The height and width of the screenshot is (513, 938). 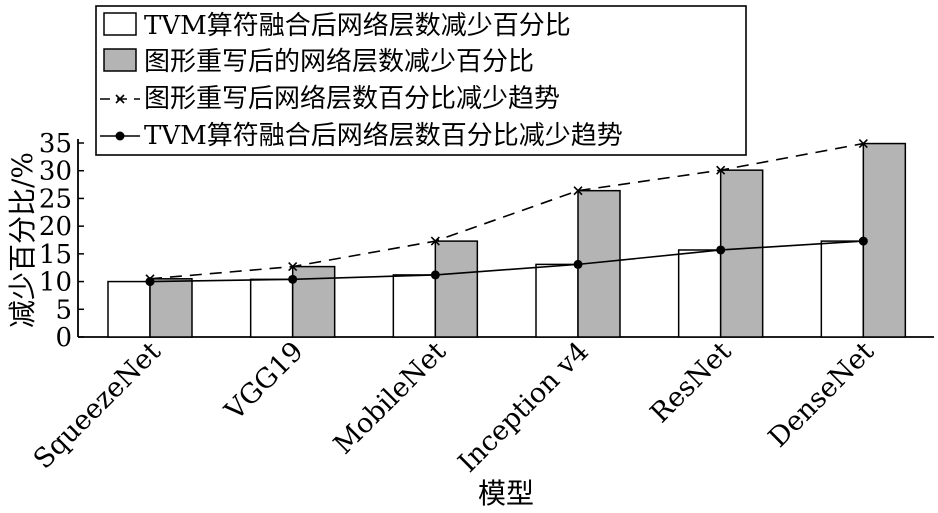 I want to click on legend-label-line-rewrite: 图形重写后网络层数百分比减少趋势, so click(x=352, y=99).